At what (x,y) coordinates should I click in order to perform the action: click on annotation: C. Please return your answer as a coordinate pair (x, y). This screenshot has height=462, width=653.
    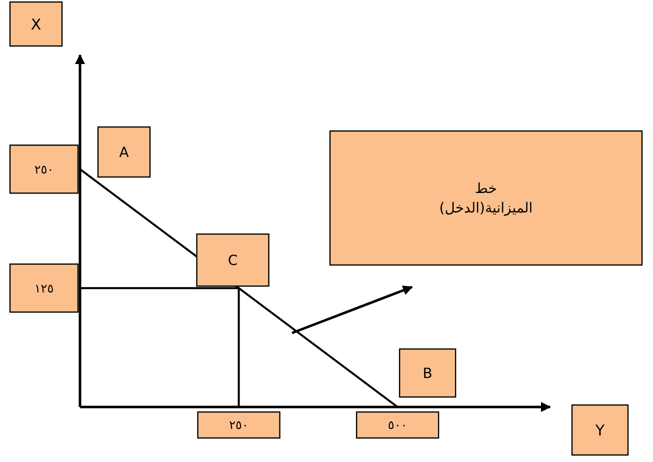
    Looking at the image, I should click on (233, 260).